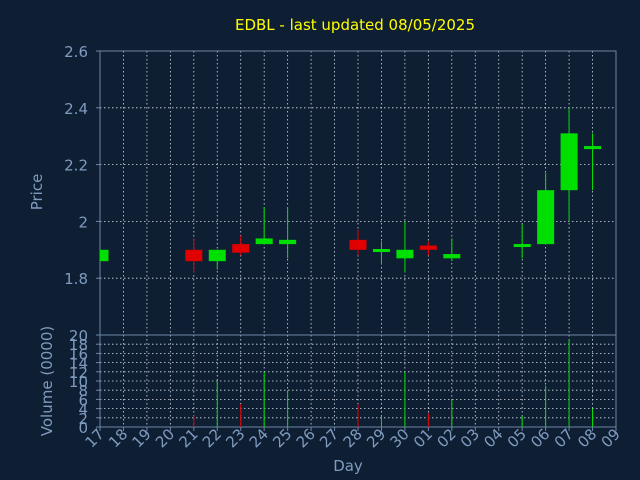  Describe the element at coordinates (188, 438) in the screenshot. I see `x-tick-label: 21` at that location.